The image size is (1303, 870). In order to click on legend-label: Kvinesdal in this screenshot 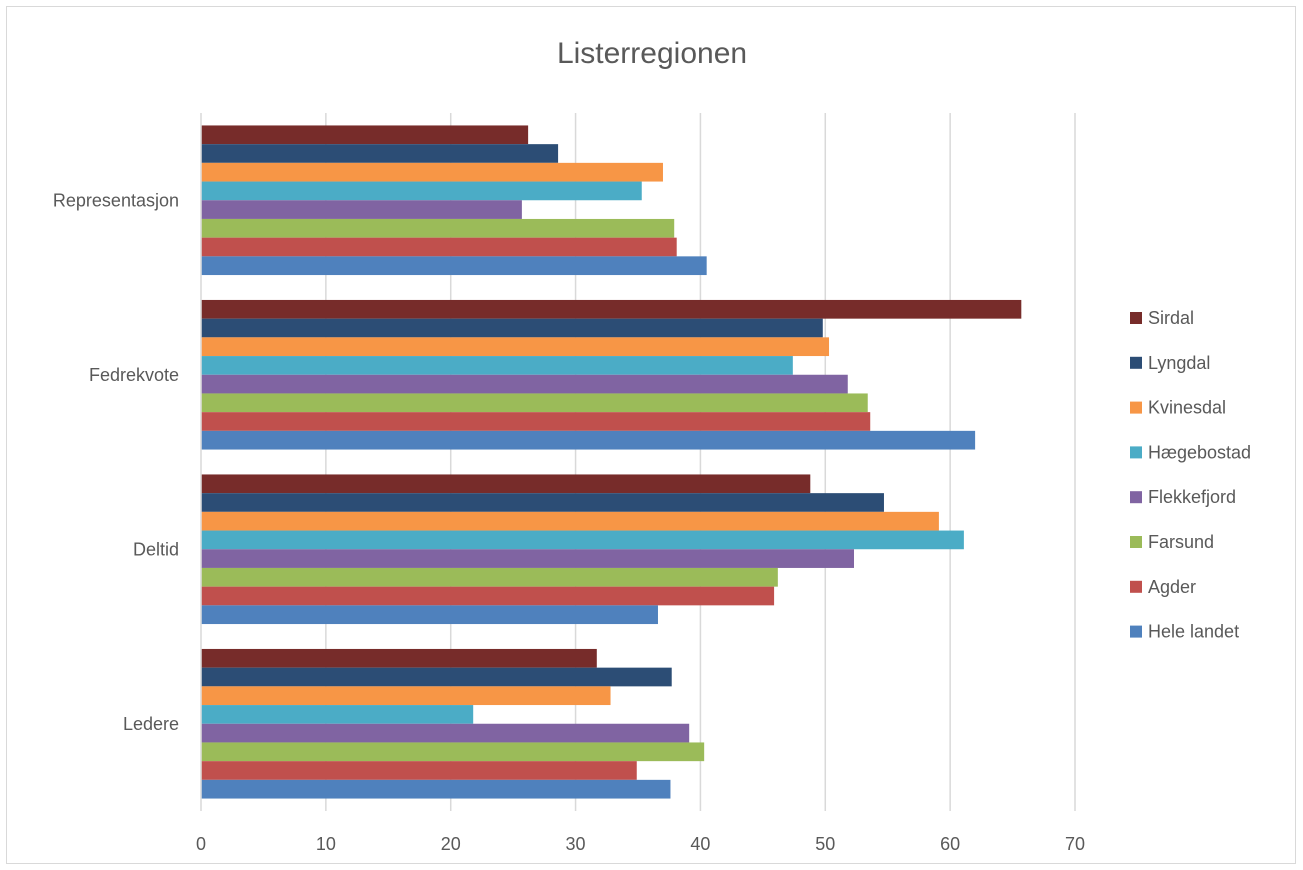, I will do `click(1187, 408)`.